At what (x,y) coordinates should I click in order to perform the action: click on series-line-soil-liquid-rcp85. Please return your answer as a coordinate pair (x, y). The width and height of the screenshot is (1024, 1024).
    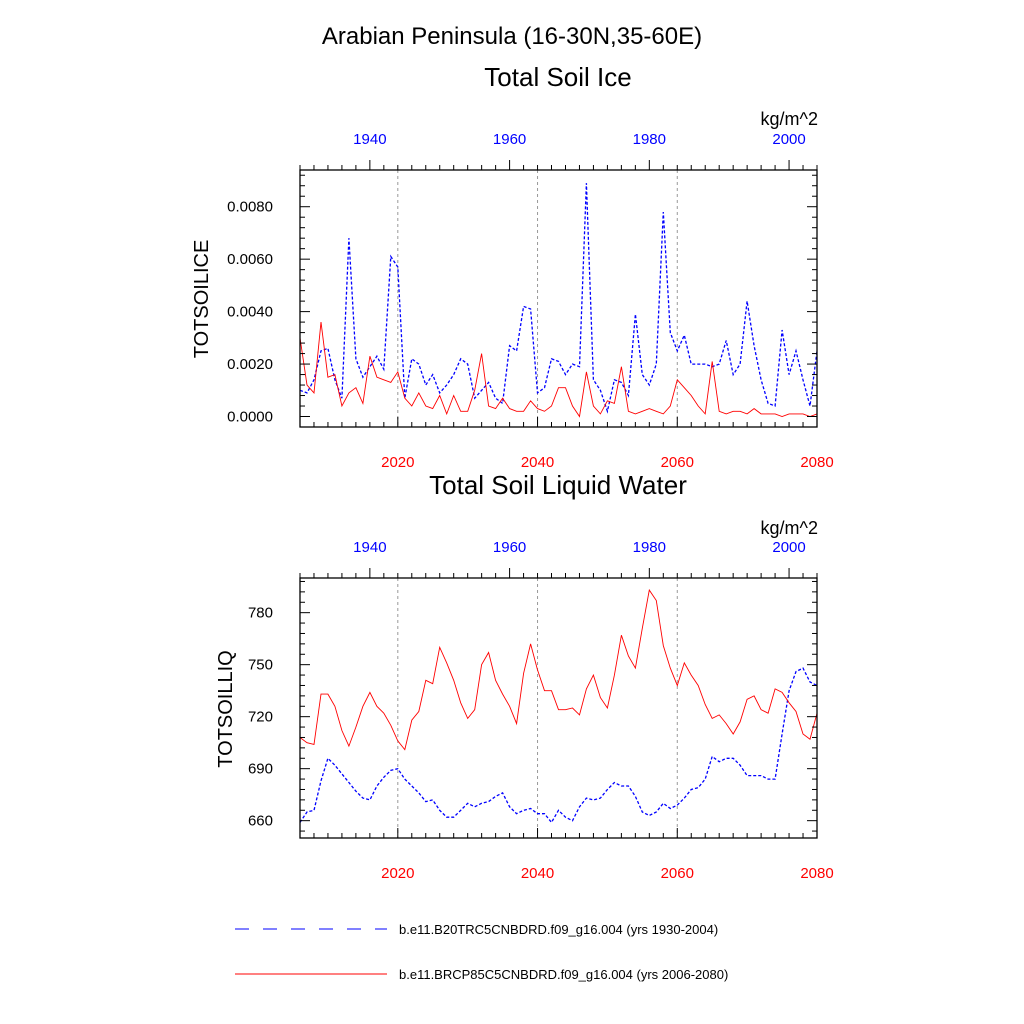
    Looking at the image, I should click on (558, 669).